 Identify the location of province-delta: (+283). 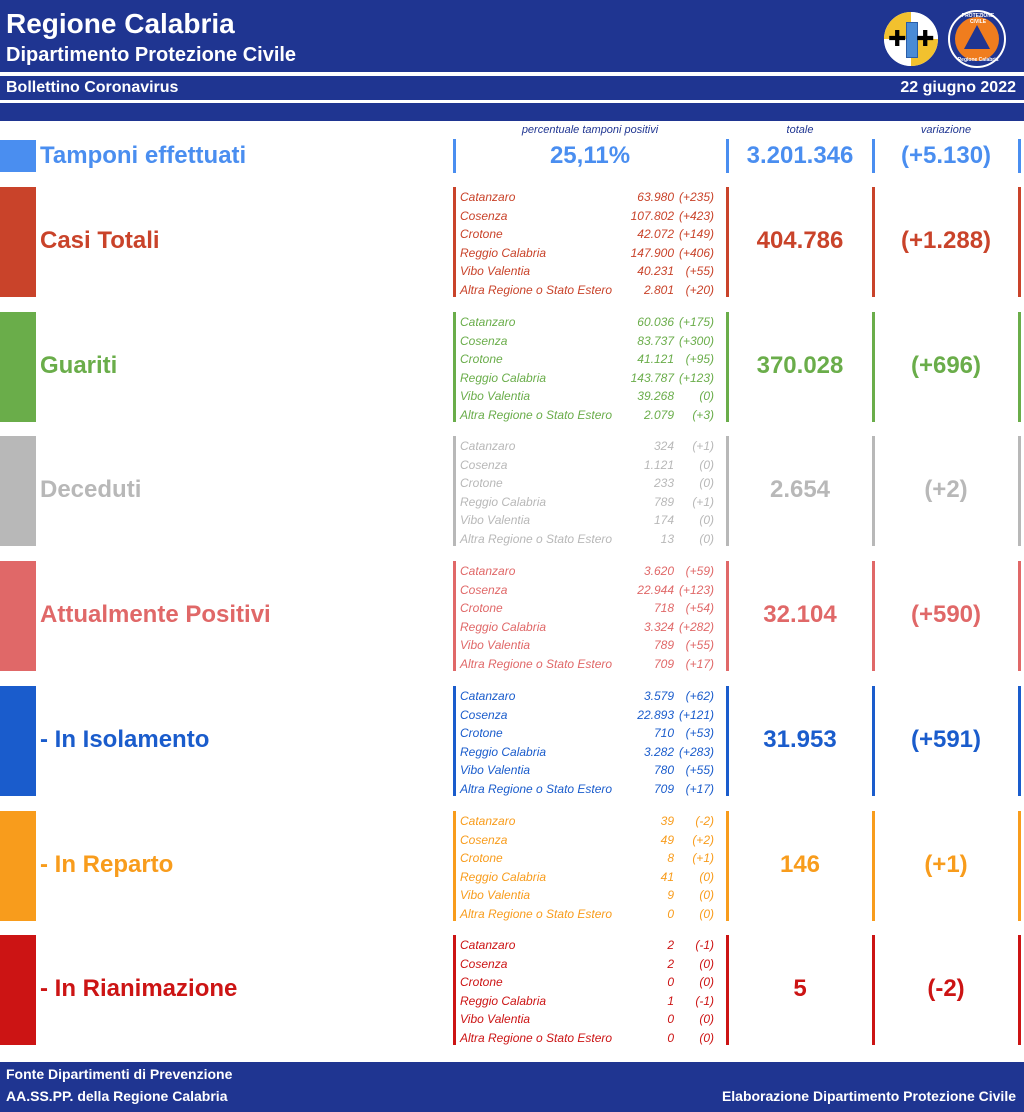
(696, 751).